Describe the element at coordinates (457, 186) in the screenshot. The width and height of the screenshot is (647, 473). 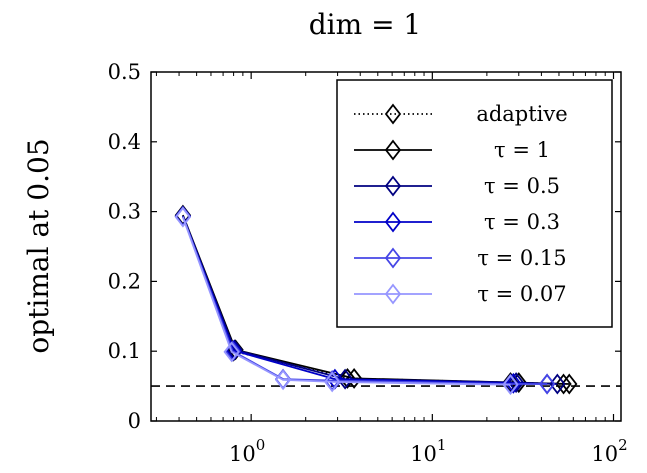
I see `legend-entry-2: τ = 0.5` at that location.